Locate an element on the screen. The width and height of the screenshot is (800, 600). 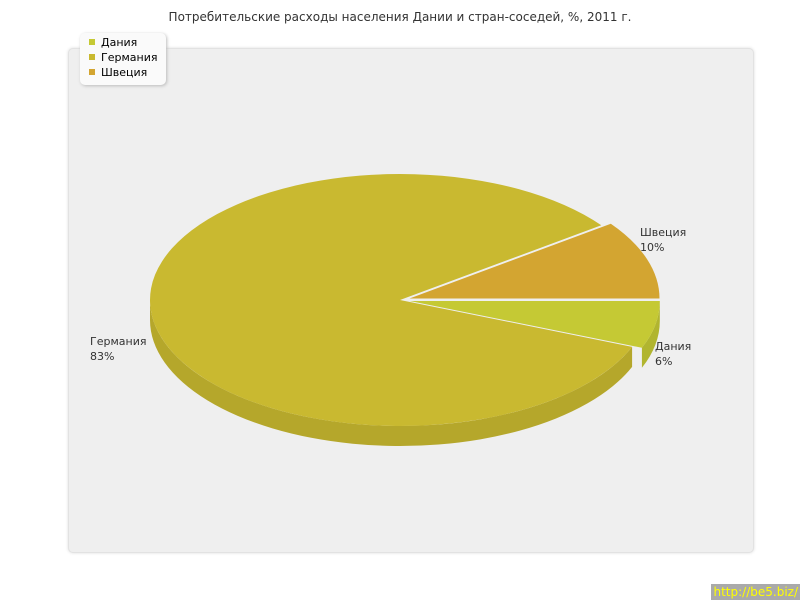
pie-slice-denmark is located at coordinates (534, 334).